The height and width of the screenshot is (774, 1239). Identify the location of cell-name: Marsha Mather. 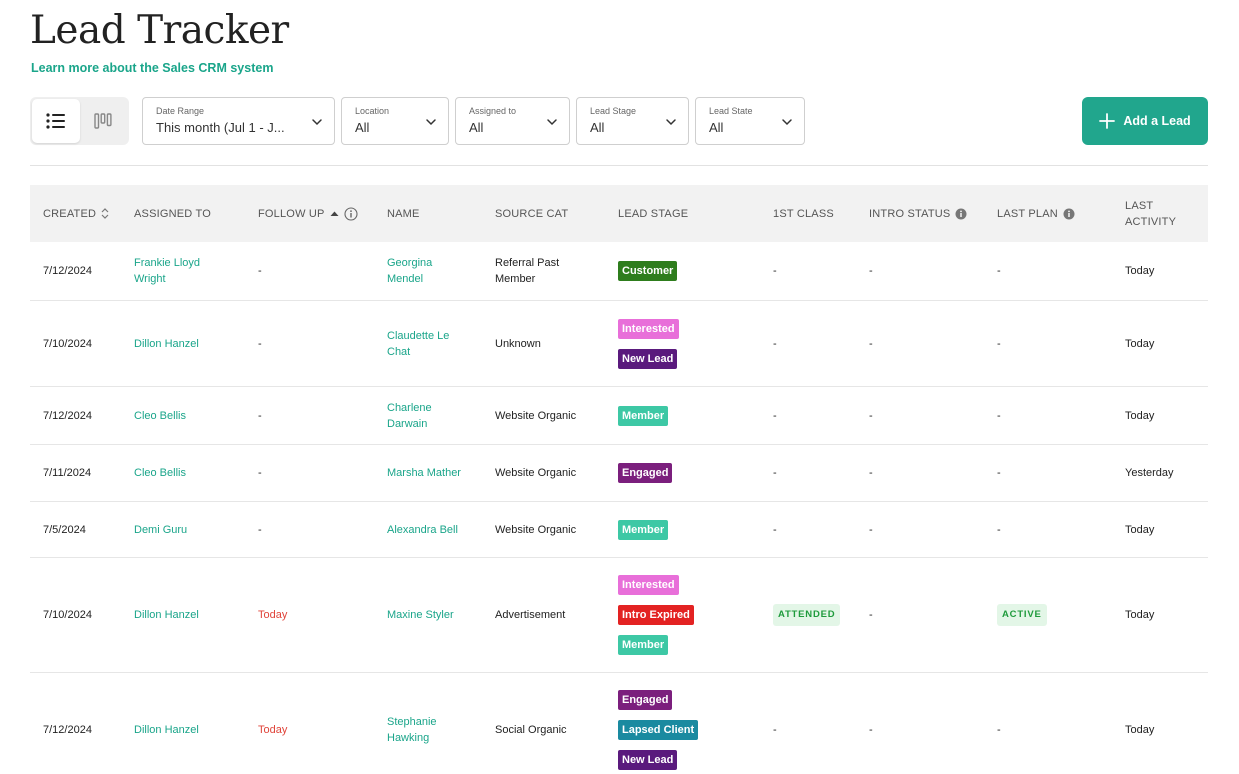
(437, 473).